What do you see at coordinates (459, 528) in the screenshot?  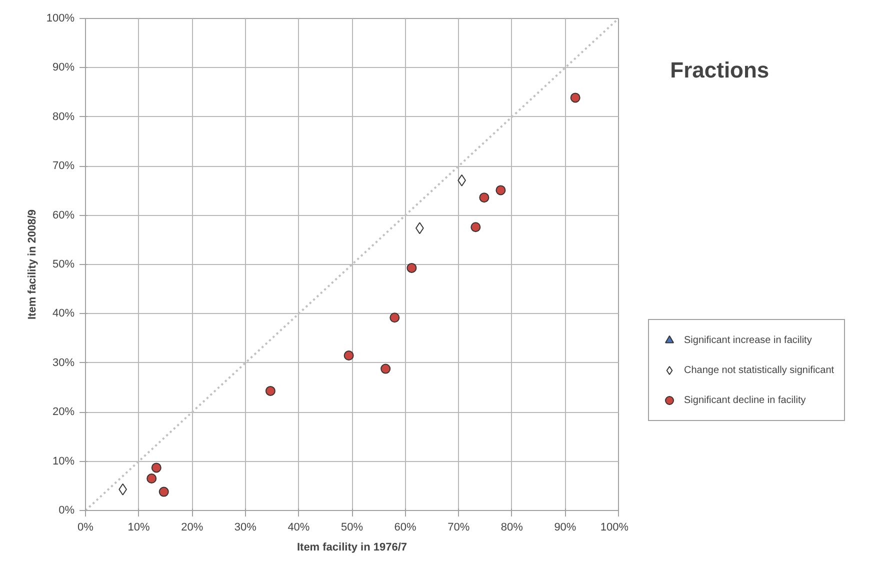 I see `x-tick-label: 70%` at bounding box center [459, 528].